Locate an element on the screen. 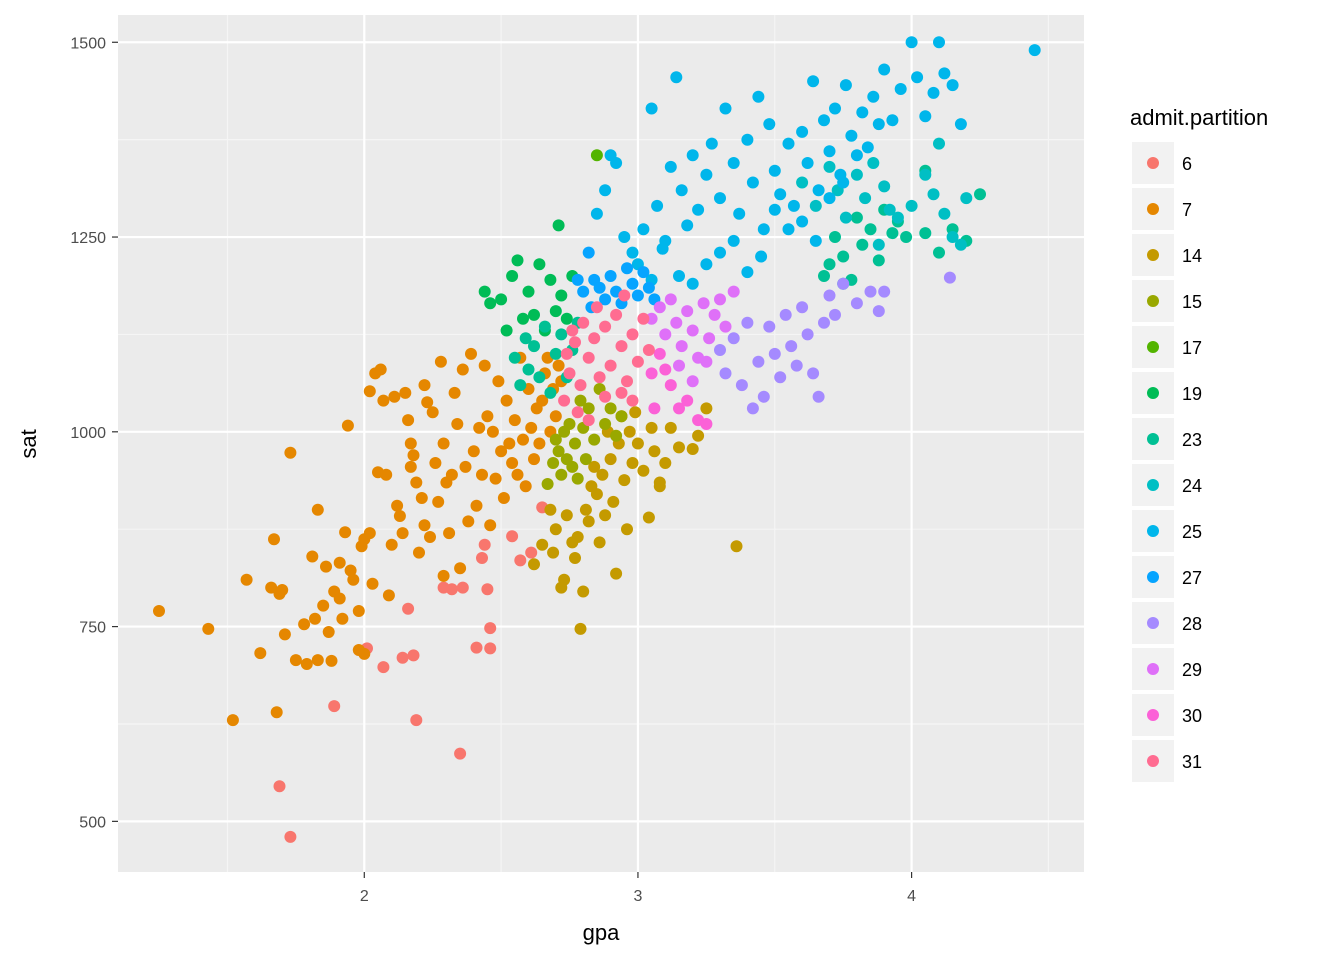  x-tick-label: 4 is located at coordinates (911, 896).